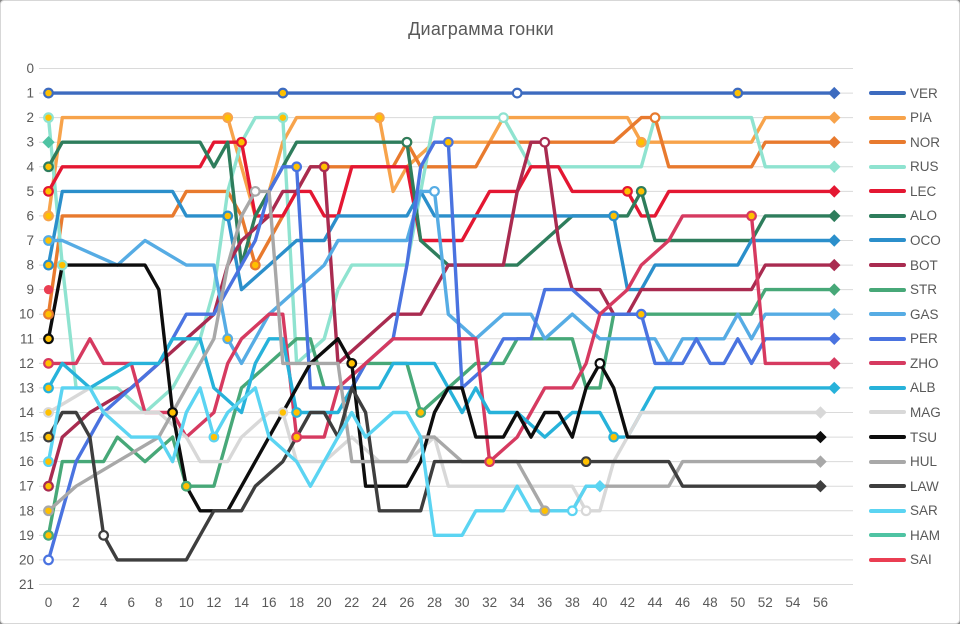 This screenshot has height=624, width=960. Describe the element at coordinates (48, 314) in the screenshot. I see `pit-marker-NOR` at that location.